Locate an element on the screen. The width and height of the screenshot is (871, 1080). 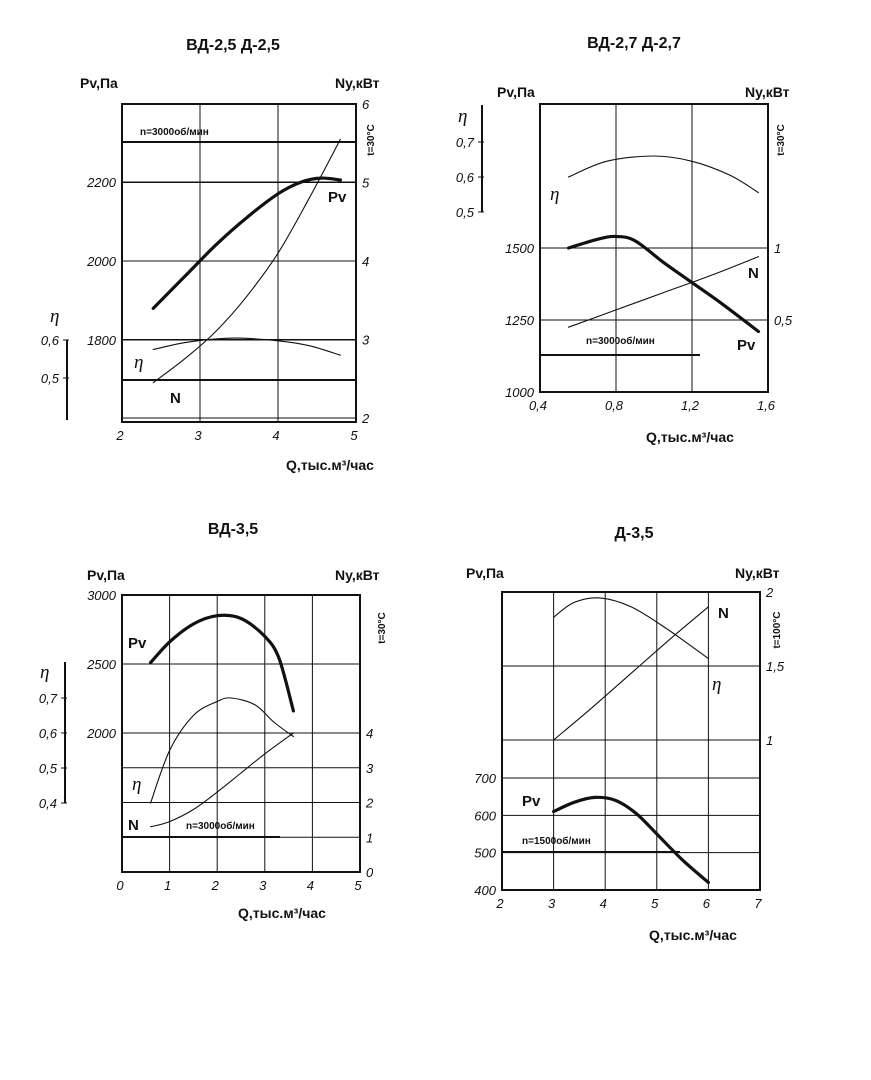
x-tick-label: 1,6 is located at coordinates (766, 405).